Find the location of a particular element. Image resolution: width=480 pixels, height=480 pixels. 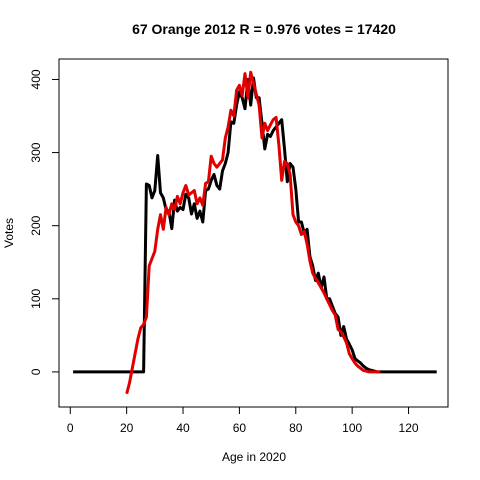

y-tick-label: 200 is located at coordinates (36, 225).